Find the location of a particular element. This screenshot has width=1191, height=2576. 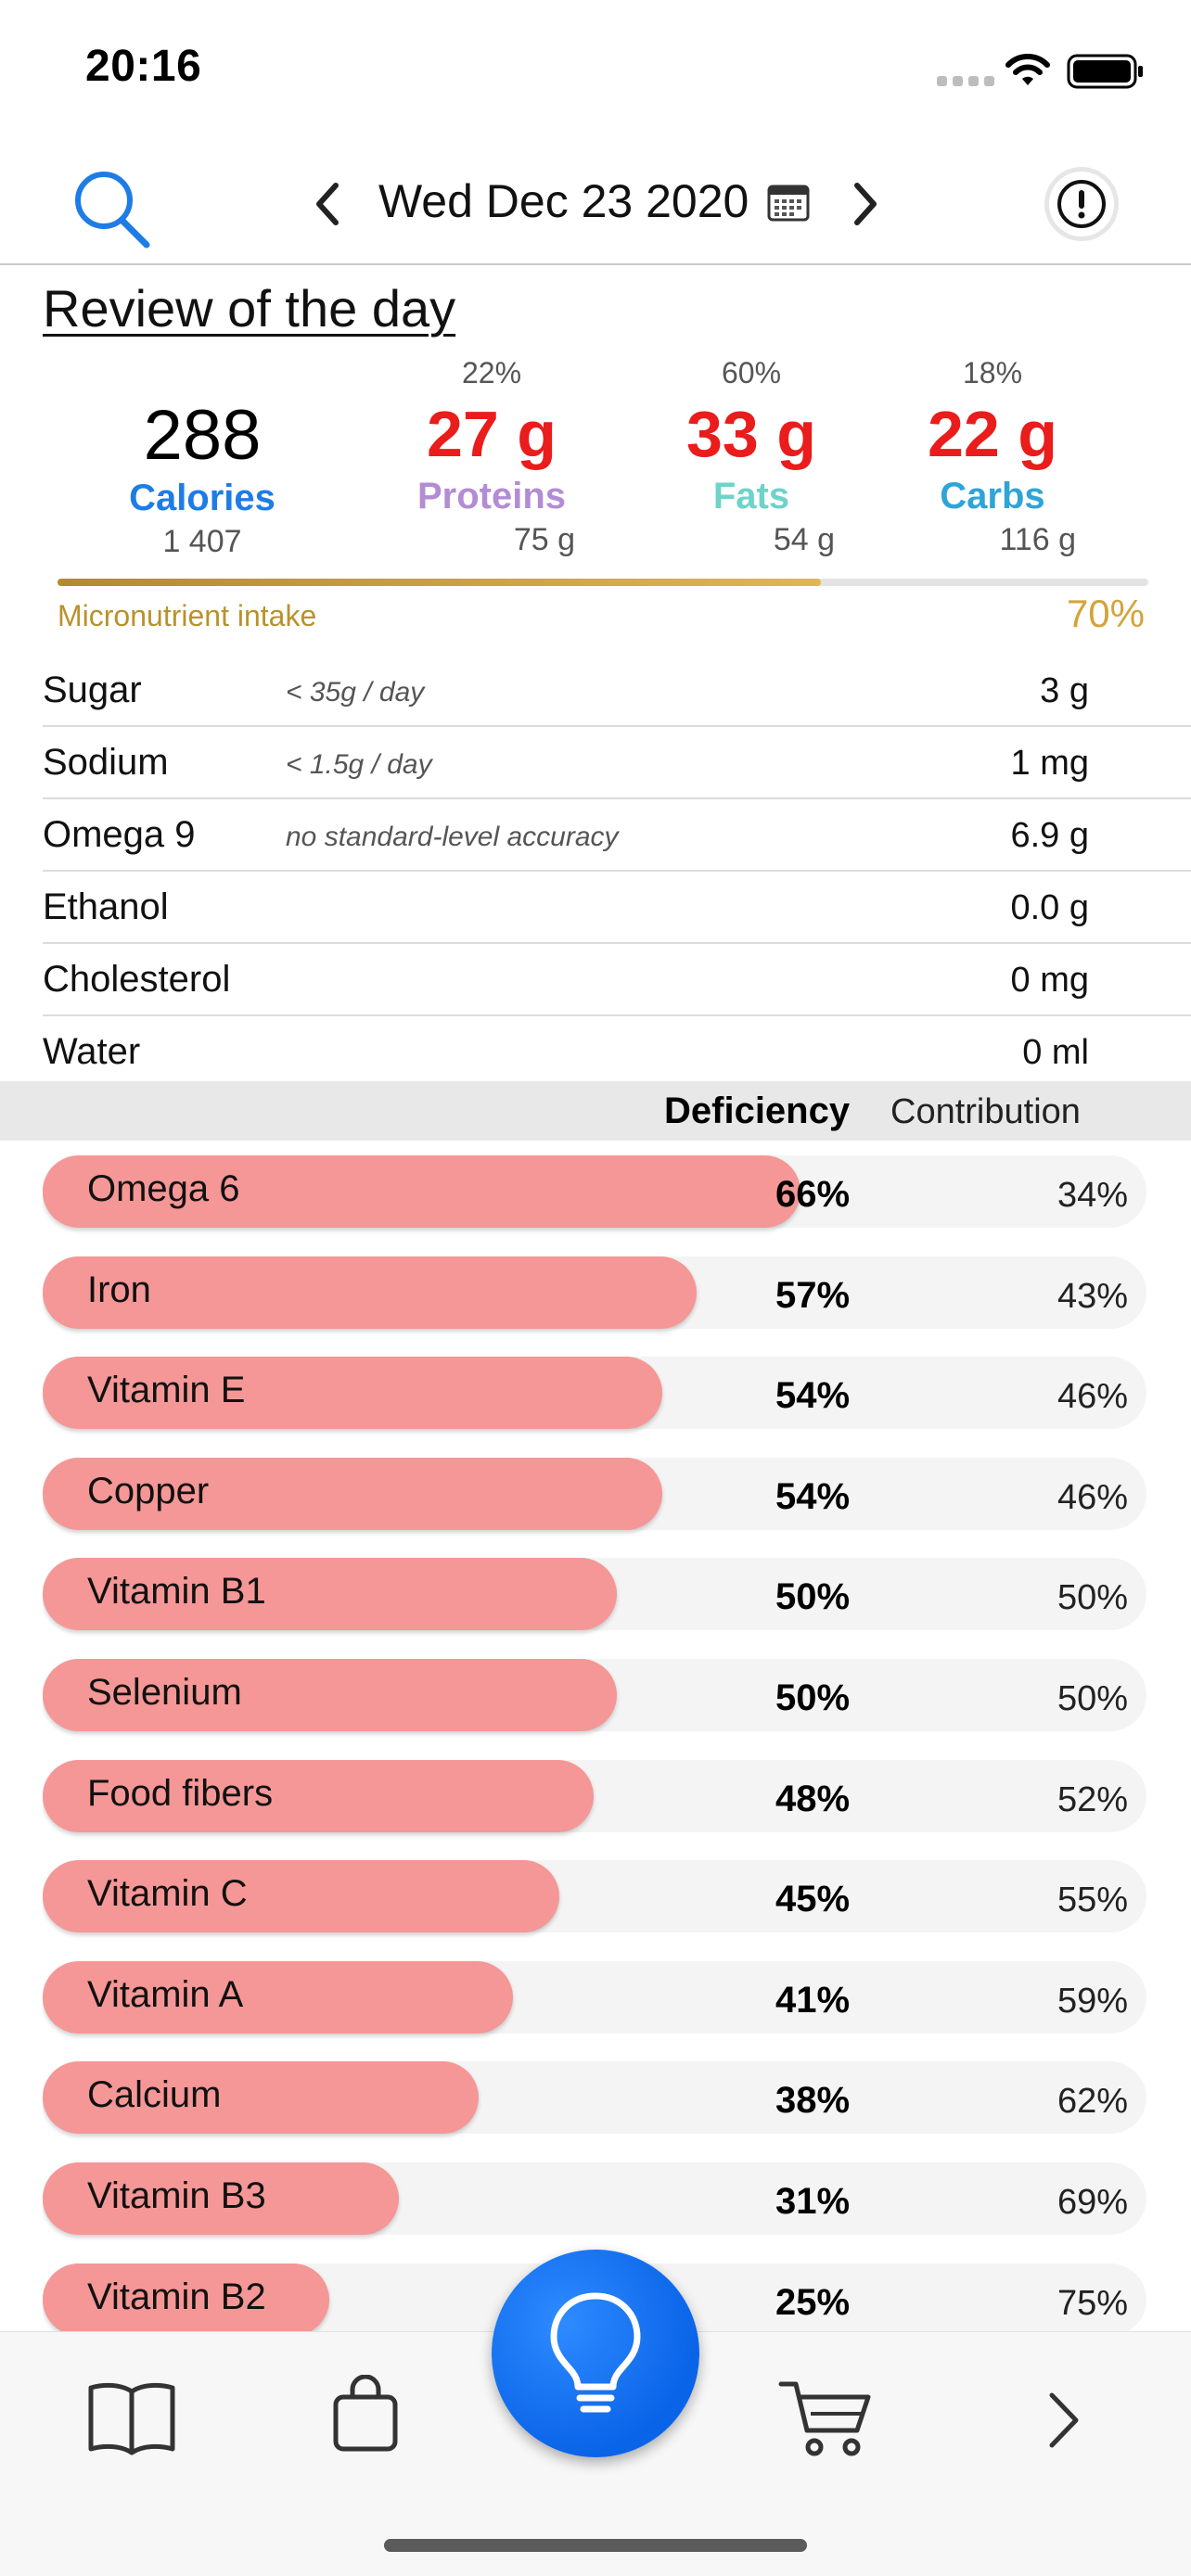

nav-bar: Wed Dec 23 2020 is located at coordinates (595, 202).